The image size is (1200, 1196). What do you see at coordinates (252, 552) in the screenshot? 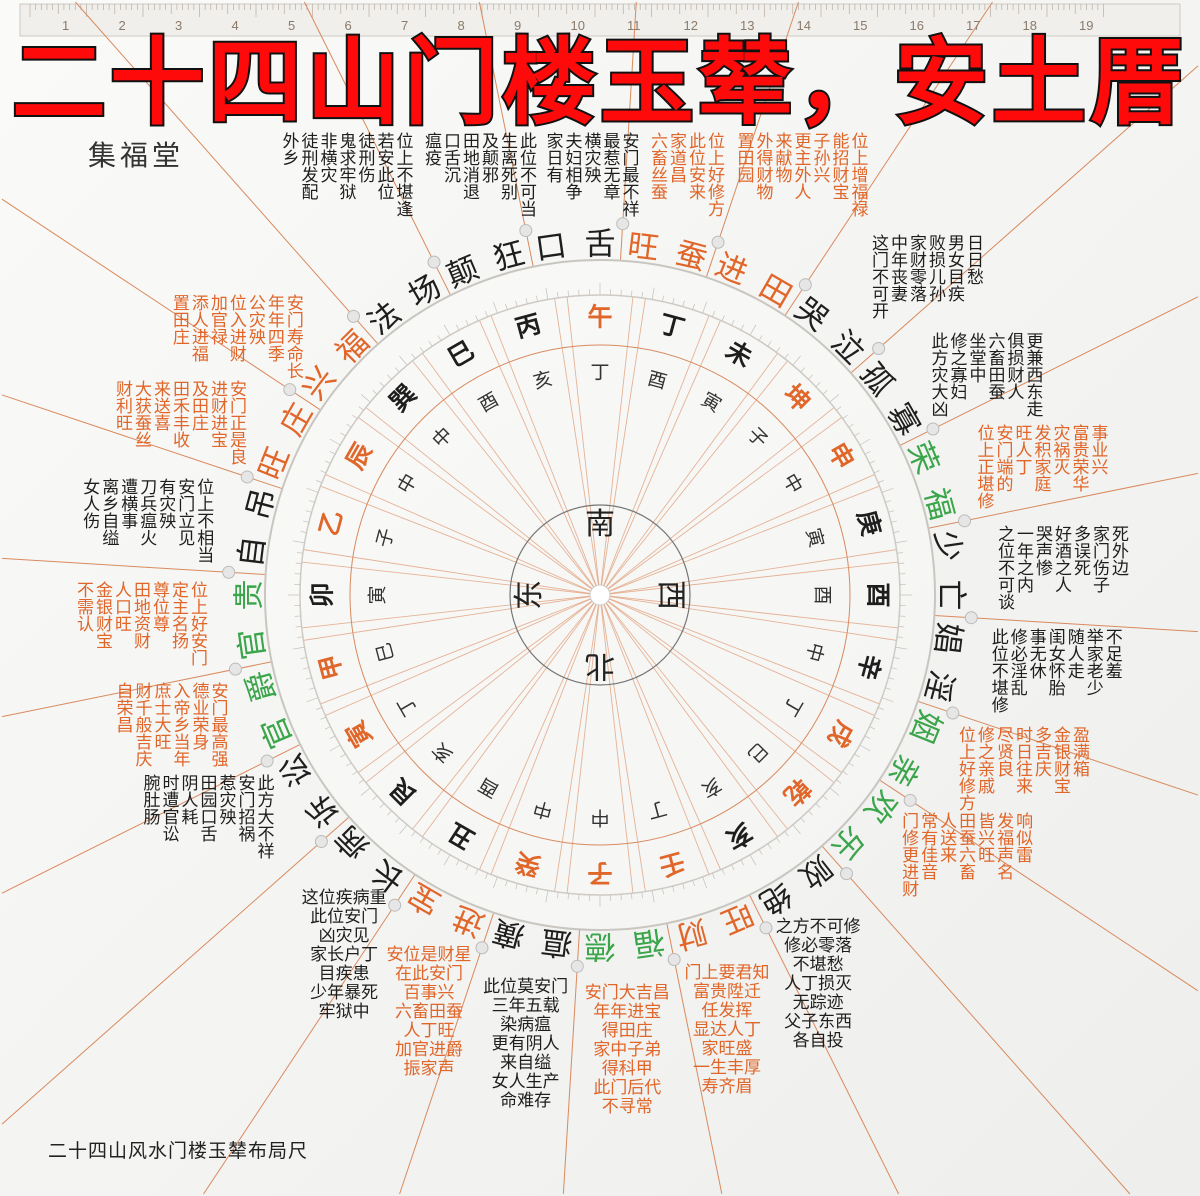
I see `sector-name: 自` at bounding box center [252, 552].